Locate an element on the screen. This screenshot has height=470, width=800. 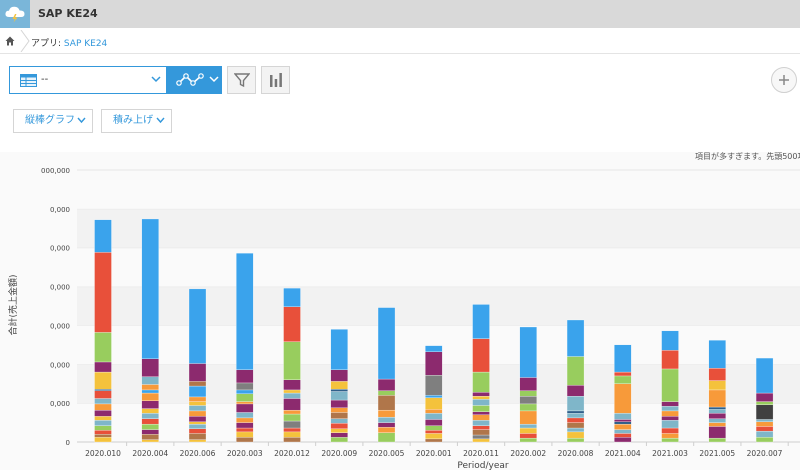
chart-type-dropdown: 縦棒グラフ is located at coordinates (53, 121).